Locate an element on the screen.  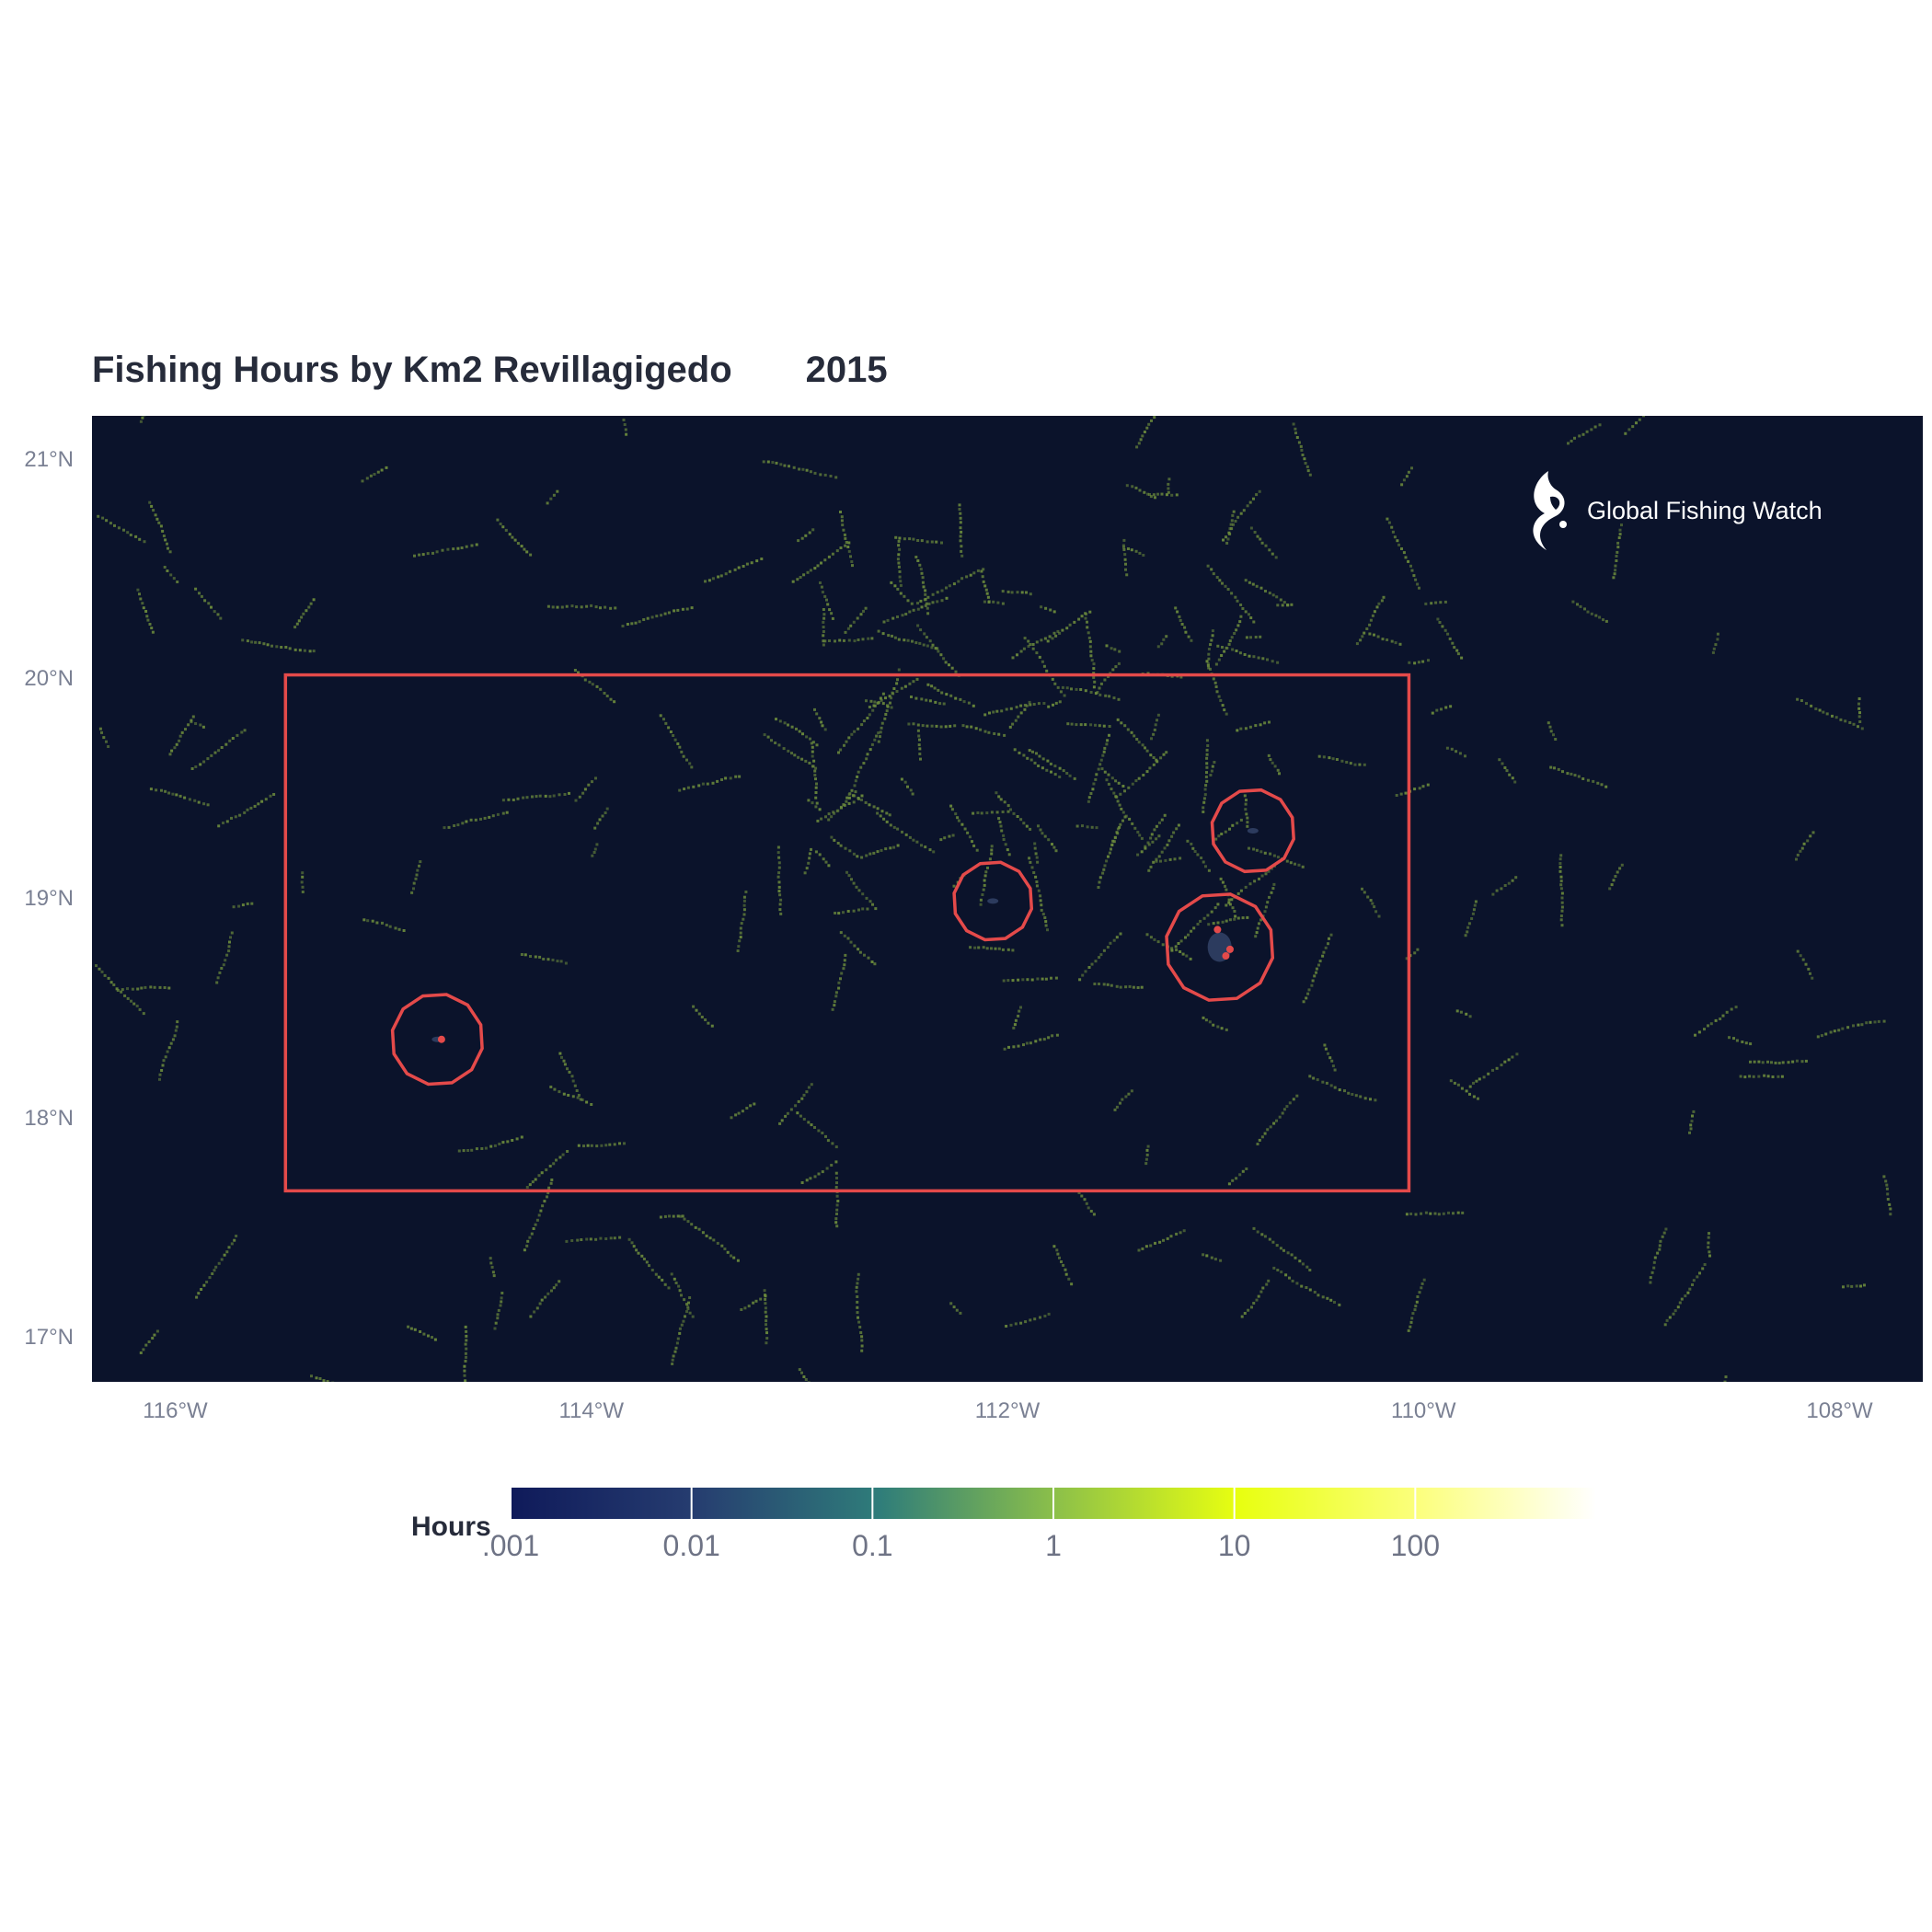
legend-title: Hours is located at coordinates (451, 1527).